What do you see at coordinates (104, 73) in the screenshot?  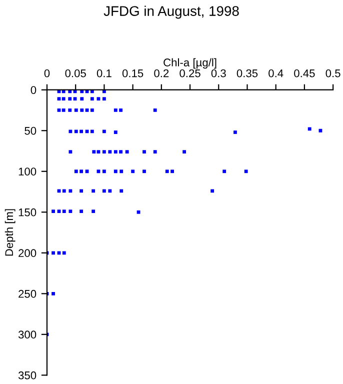 I see `x-tick-label: 0.1` at bounding box center [104, 73].